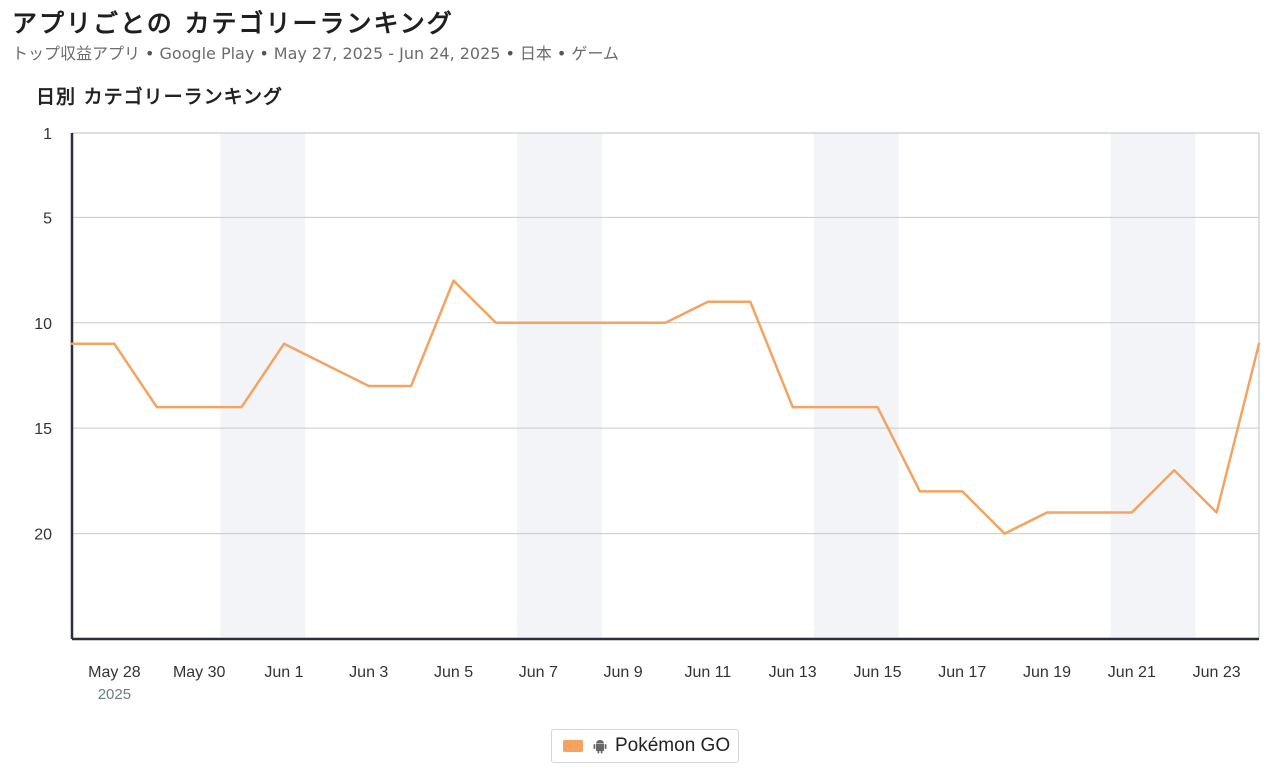  I want to click on x-tick-label: Jun 7, so click(538, 672).